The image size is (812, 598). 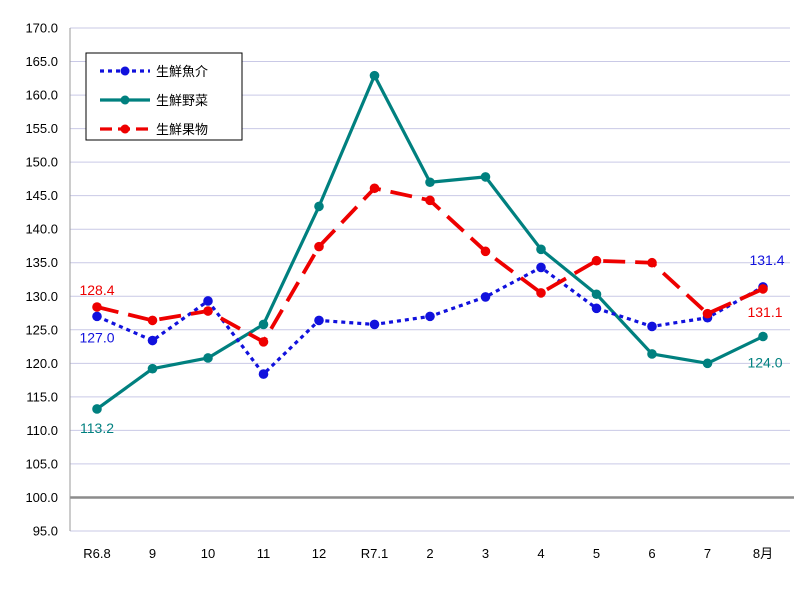 What do you see at coordinates (42, 396) in the screenshot?
I see `y-tick-label: 115.0` at bounding box center [42, 396].